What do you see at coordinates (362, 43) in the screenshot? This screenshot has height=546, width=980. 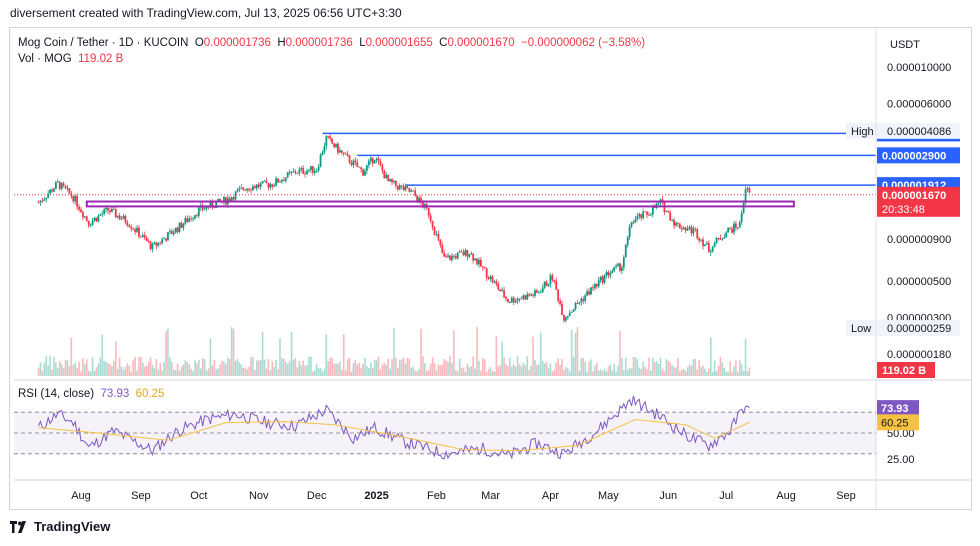 I see `low-label: L` at bounding box center [362, 43].